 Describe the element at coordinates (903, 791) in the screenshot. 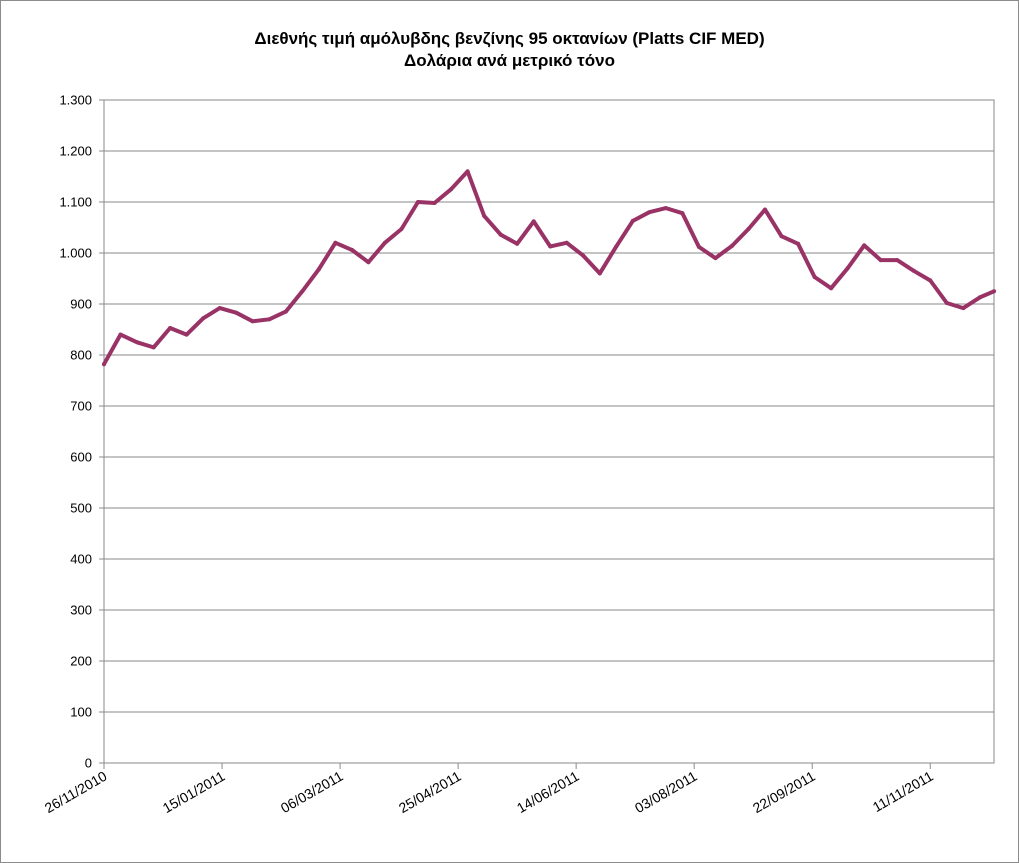

I see `x-tick-label: 11/11/2011` at that location.